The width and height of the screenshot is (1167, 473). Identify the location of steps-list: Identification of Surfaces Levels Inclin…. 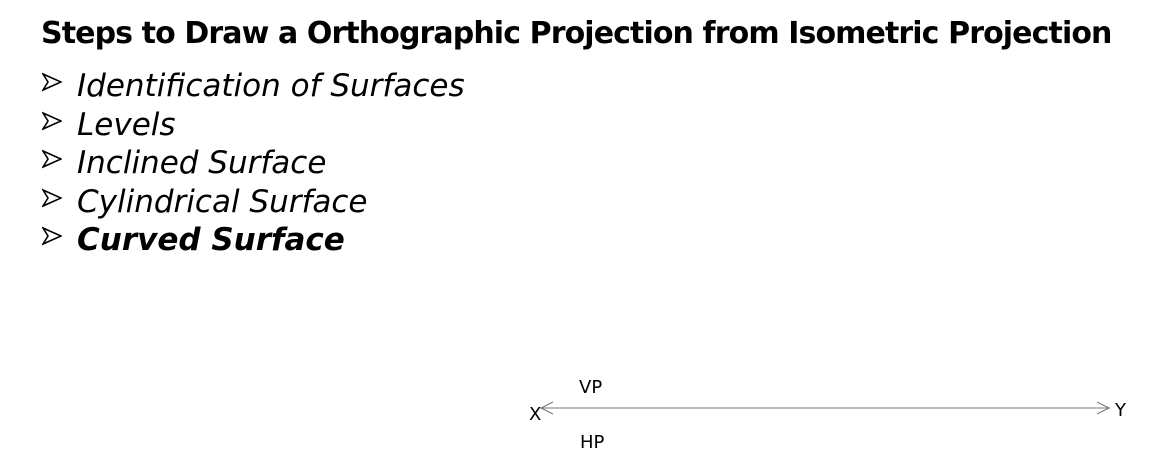
(253, 163).